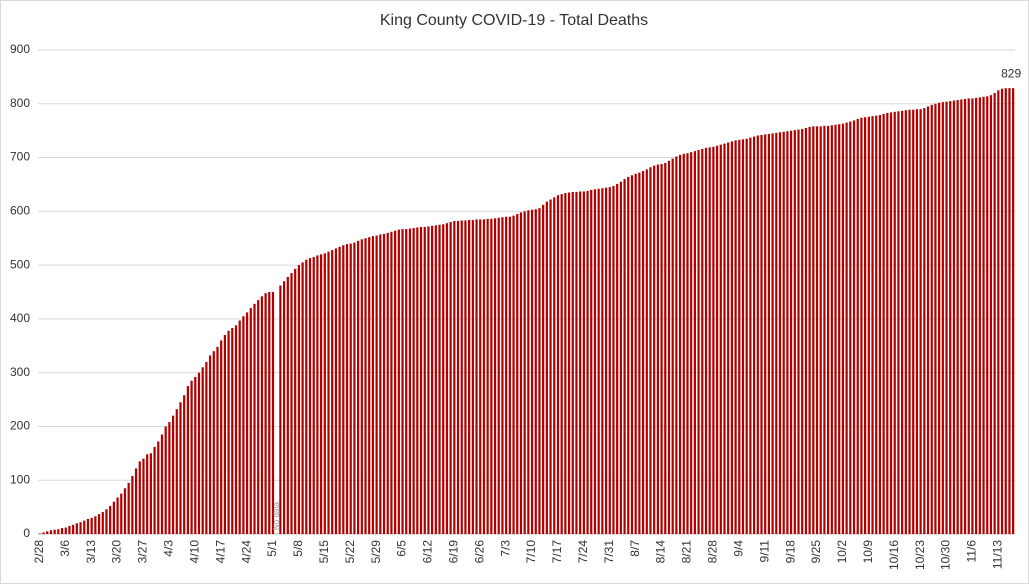 Image resolution: width=1029 pixels, height=584 pixels. Describe the element at coordinates (26, 533) in the screenshot. I see `y-tick-label: 0` at that location.